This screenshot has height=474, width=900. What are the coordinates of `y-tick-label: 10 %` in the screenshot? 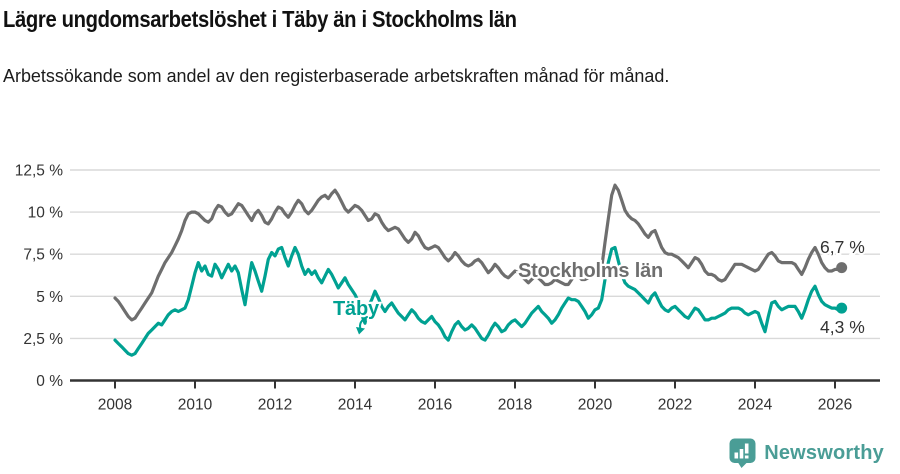 It's located at (46, 213).